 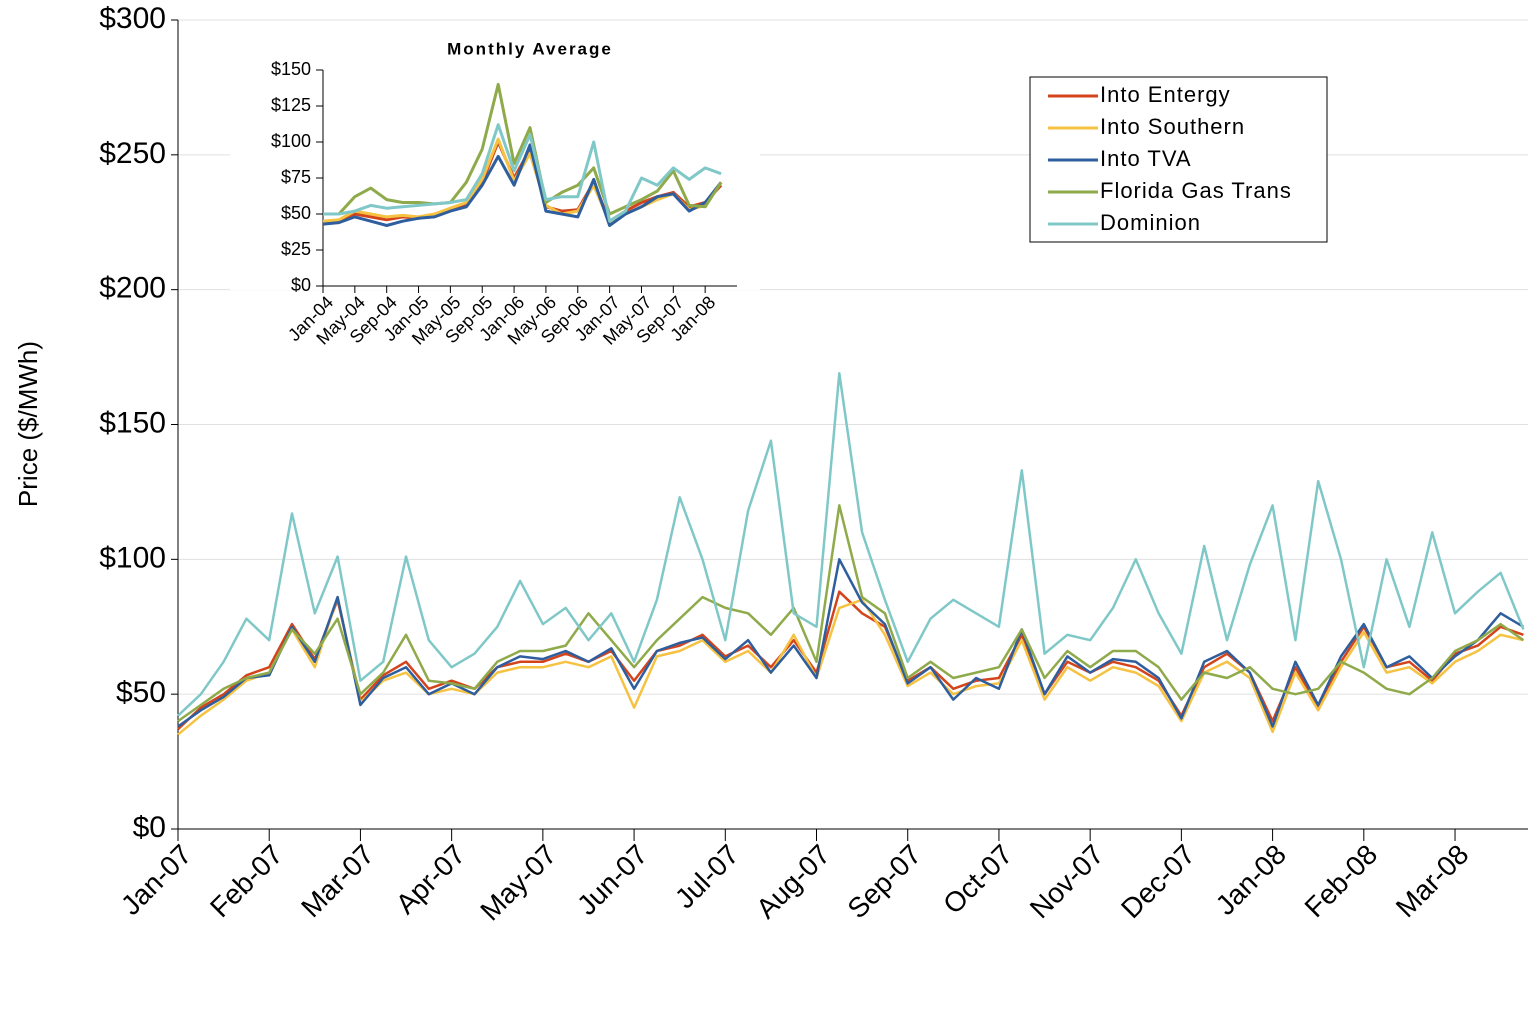 What do you see at coordinates (884, 882) in the screenshot?
I see `x-tick-label: Sep-07` at bounding box center [884, 882].